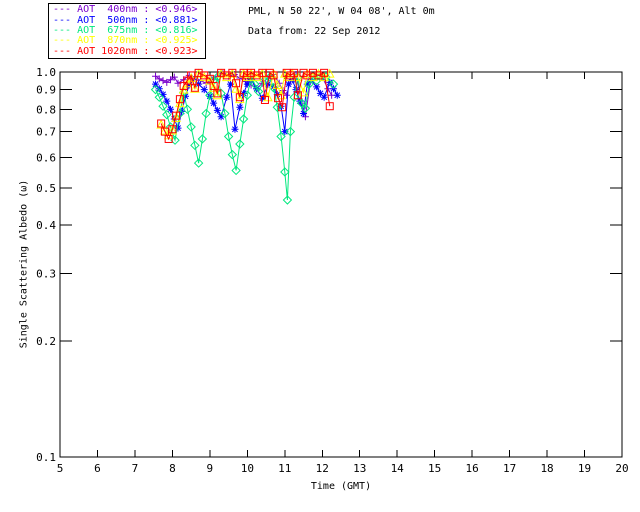 This screenshot has width=640, height=512. I want to click on x-tick-label: 12, so click(322, 468).